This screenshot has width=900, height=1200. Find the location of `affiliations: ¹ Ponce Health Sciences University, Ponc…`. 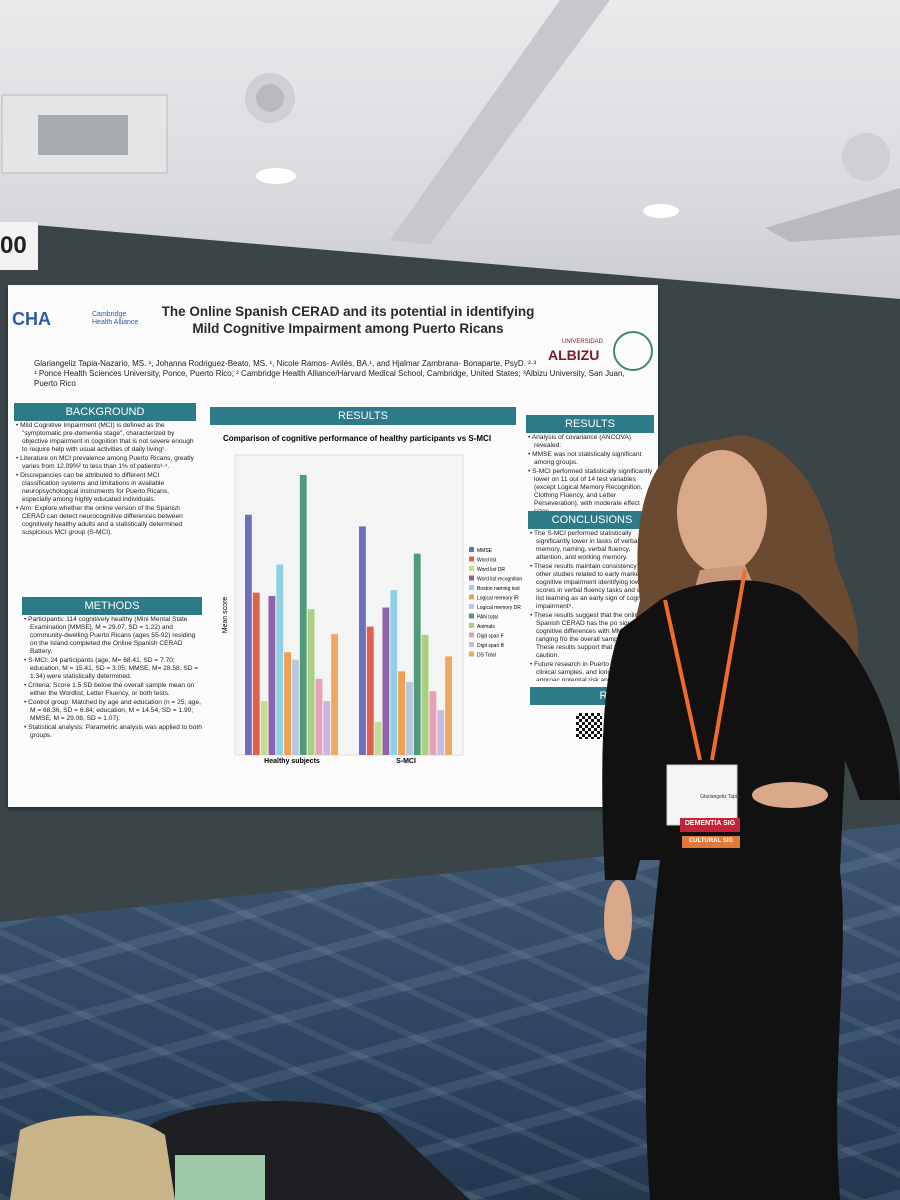

affiliations: ¹ Ponce Health Sciences University, Ponc… is located at coordinates (329, 378).